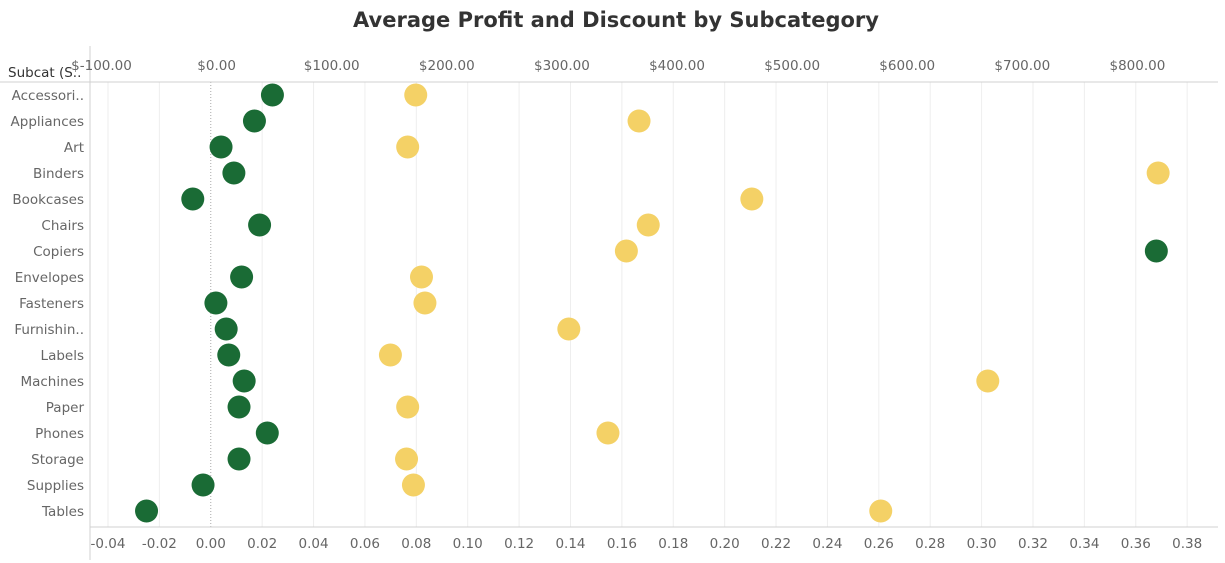 Image resolution: width=1225 pixels, height=563 pixels. Describe the element at coordinates (48, 200) in the screenshot. I see `category-label: Bookcases` at that location.